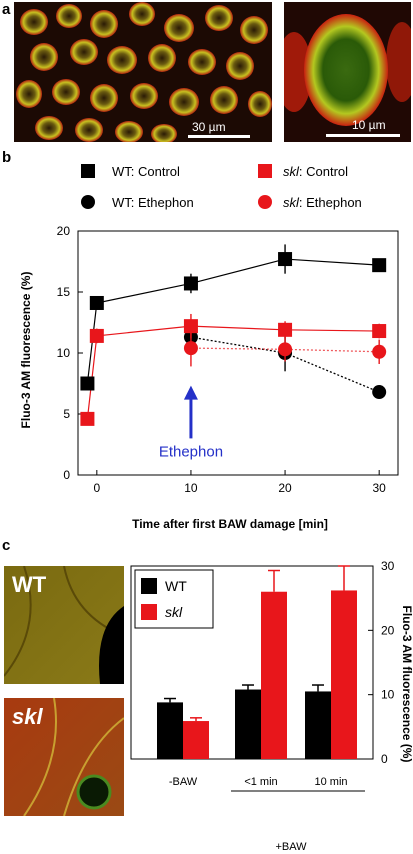 The width and height of the screenshot is (413, 854). I want to click on bar-legend-label-0: WT, so click(176, 586).